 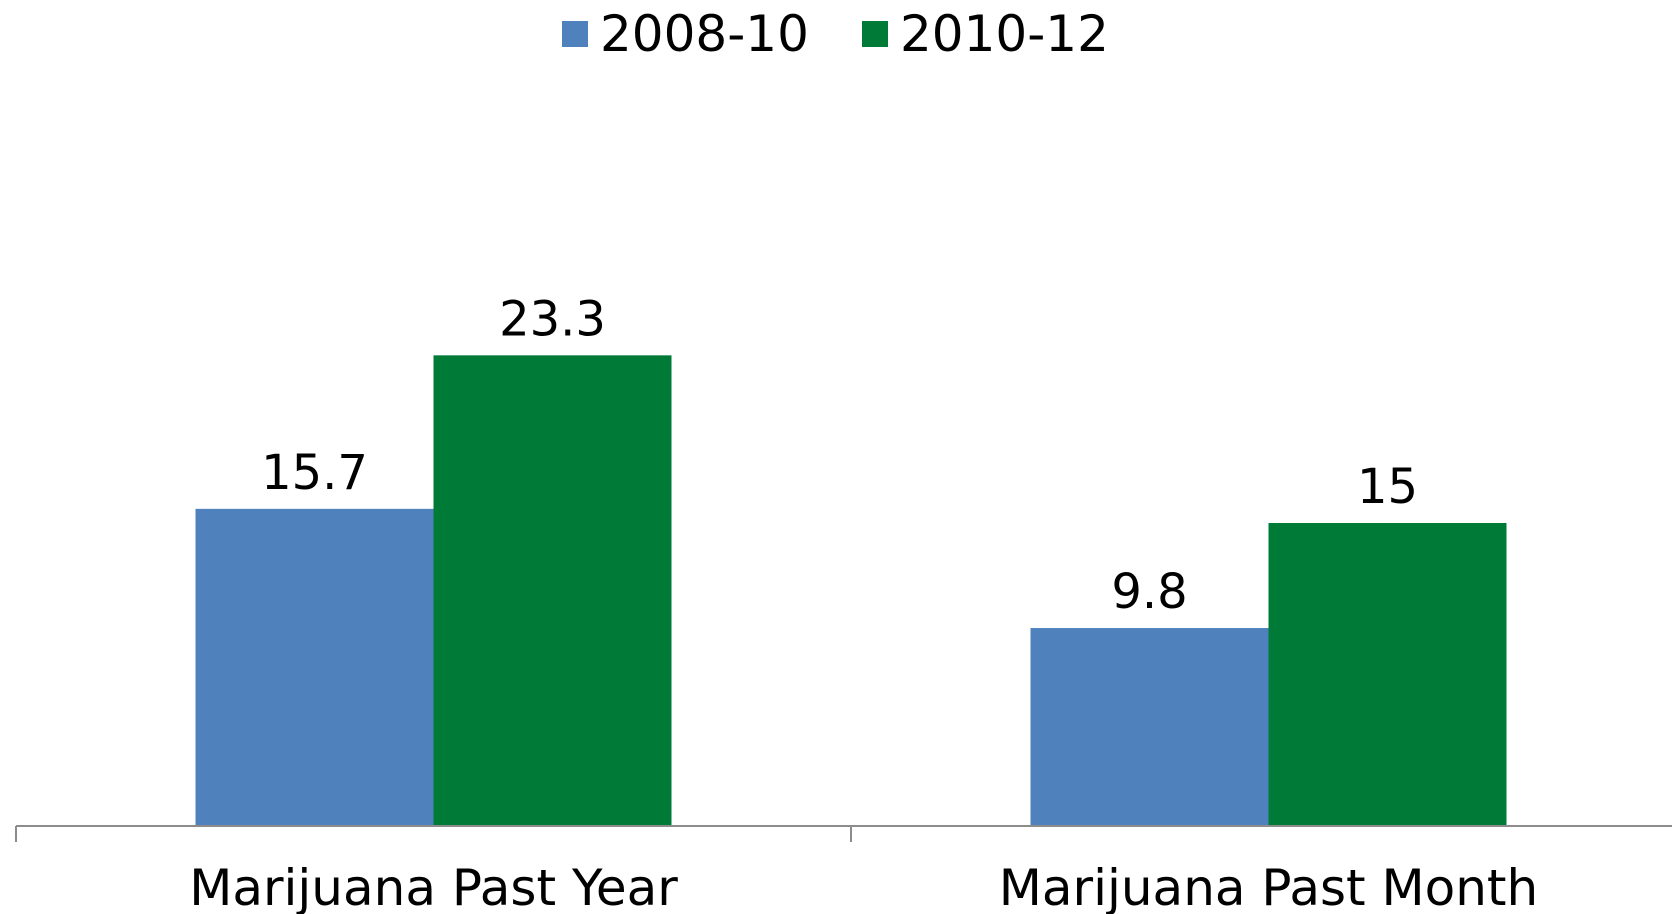 What do you see at coordinates (863, 886) in the screenshot?
I see `category-label-group: Marijuana Past Year Marijuana Past Month` at bounding box center [863, 886].